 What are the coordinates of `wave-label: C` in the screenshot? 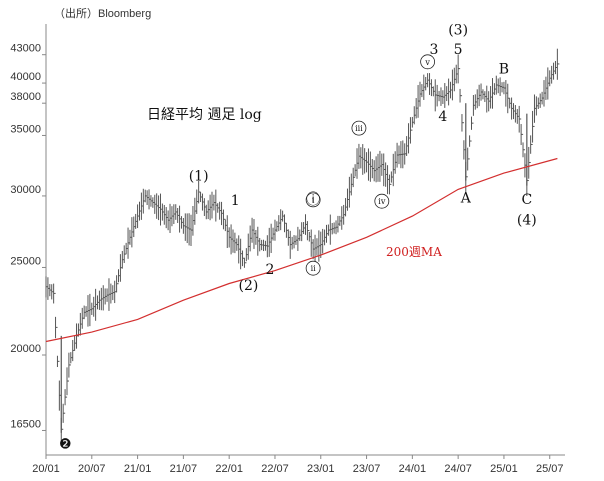 It's located at (526, 200).